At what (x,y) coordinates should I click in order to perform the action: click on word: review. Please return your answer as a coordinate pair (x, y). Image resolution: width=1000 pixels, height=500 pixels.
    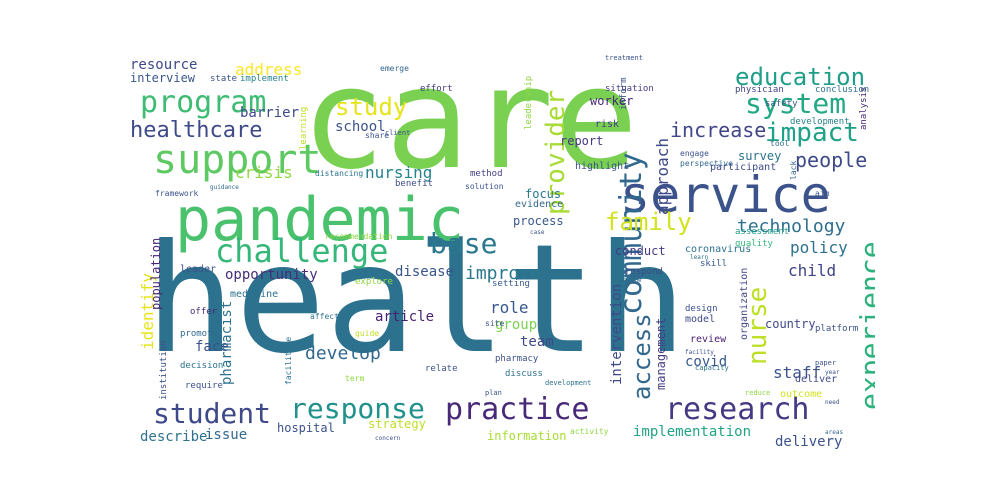
    Looking at the image, I should click on (708, 339).